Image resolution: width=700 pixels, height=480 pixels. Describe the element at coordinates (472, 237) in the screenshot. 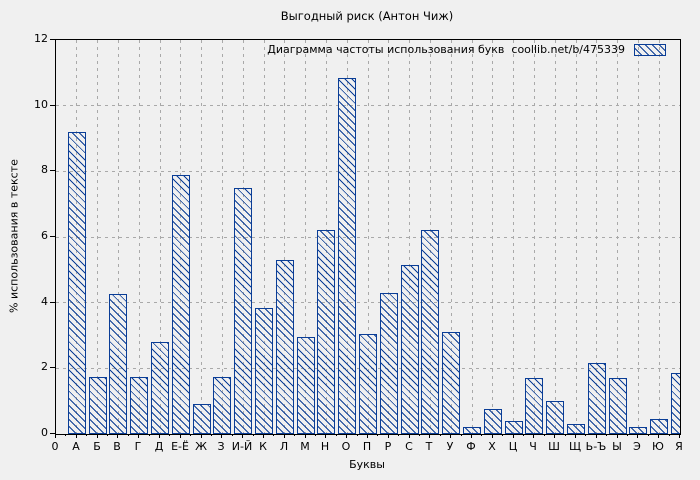

I see `gridline-x-Ф` at that location.